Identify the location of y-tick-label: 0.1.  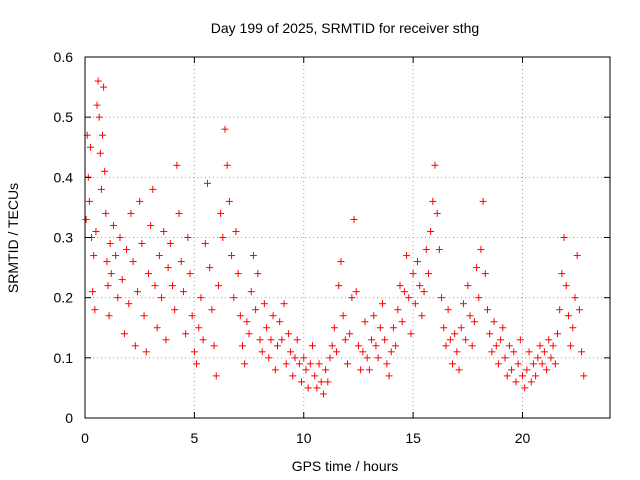
(64, 358).